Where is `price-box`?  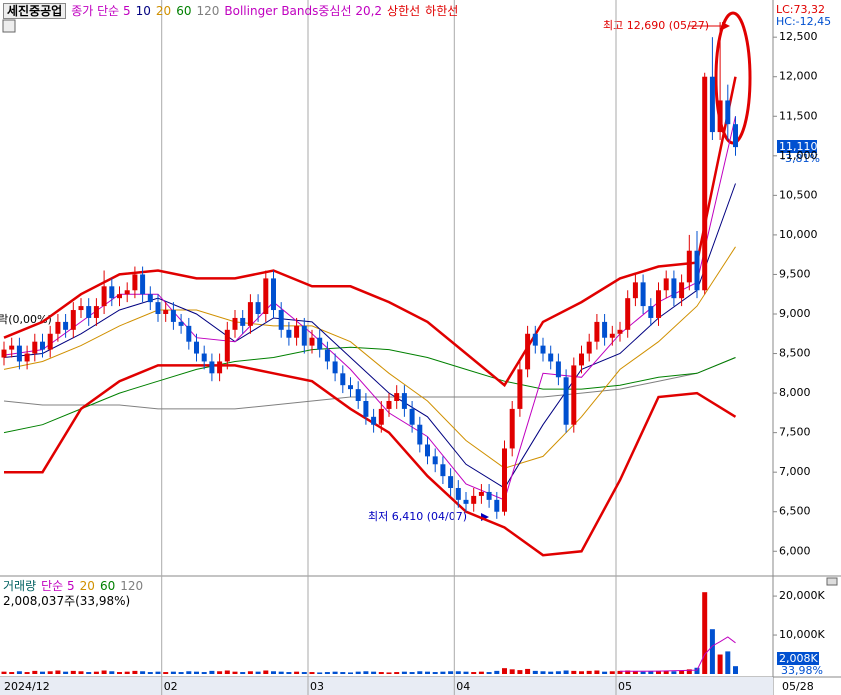 price-box is located at coordinates (797, 146).